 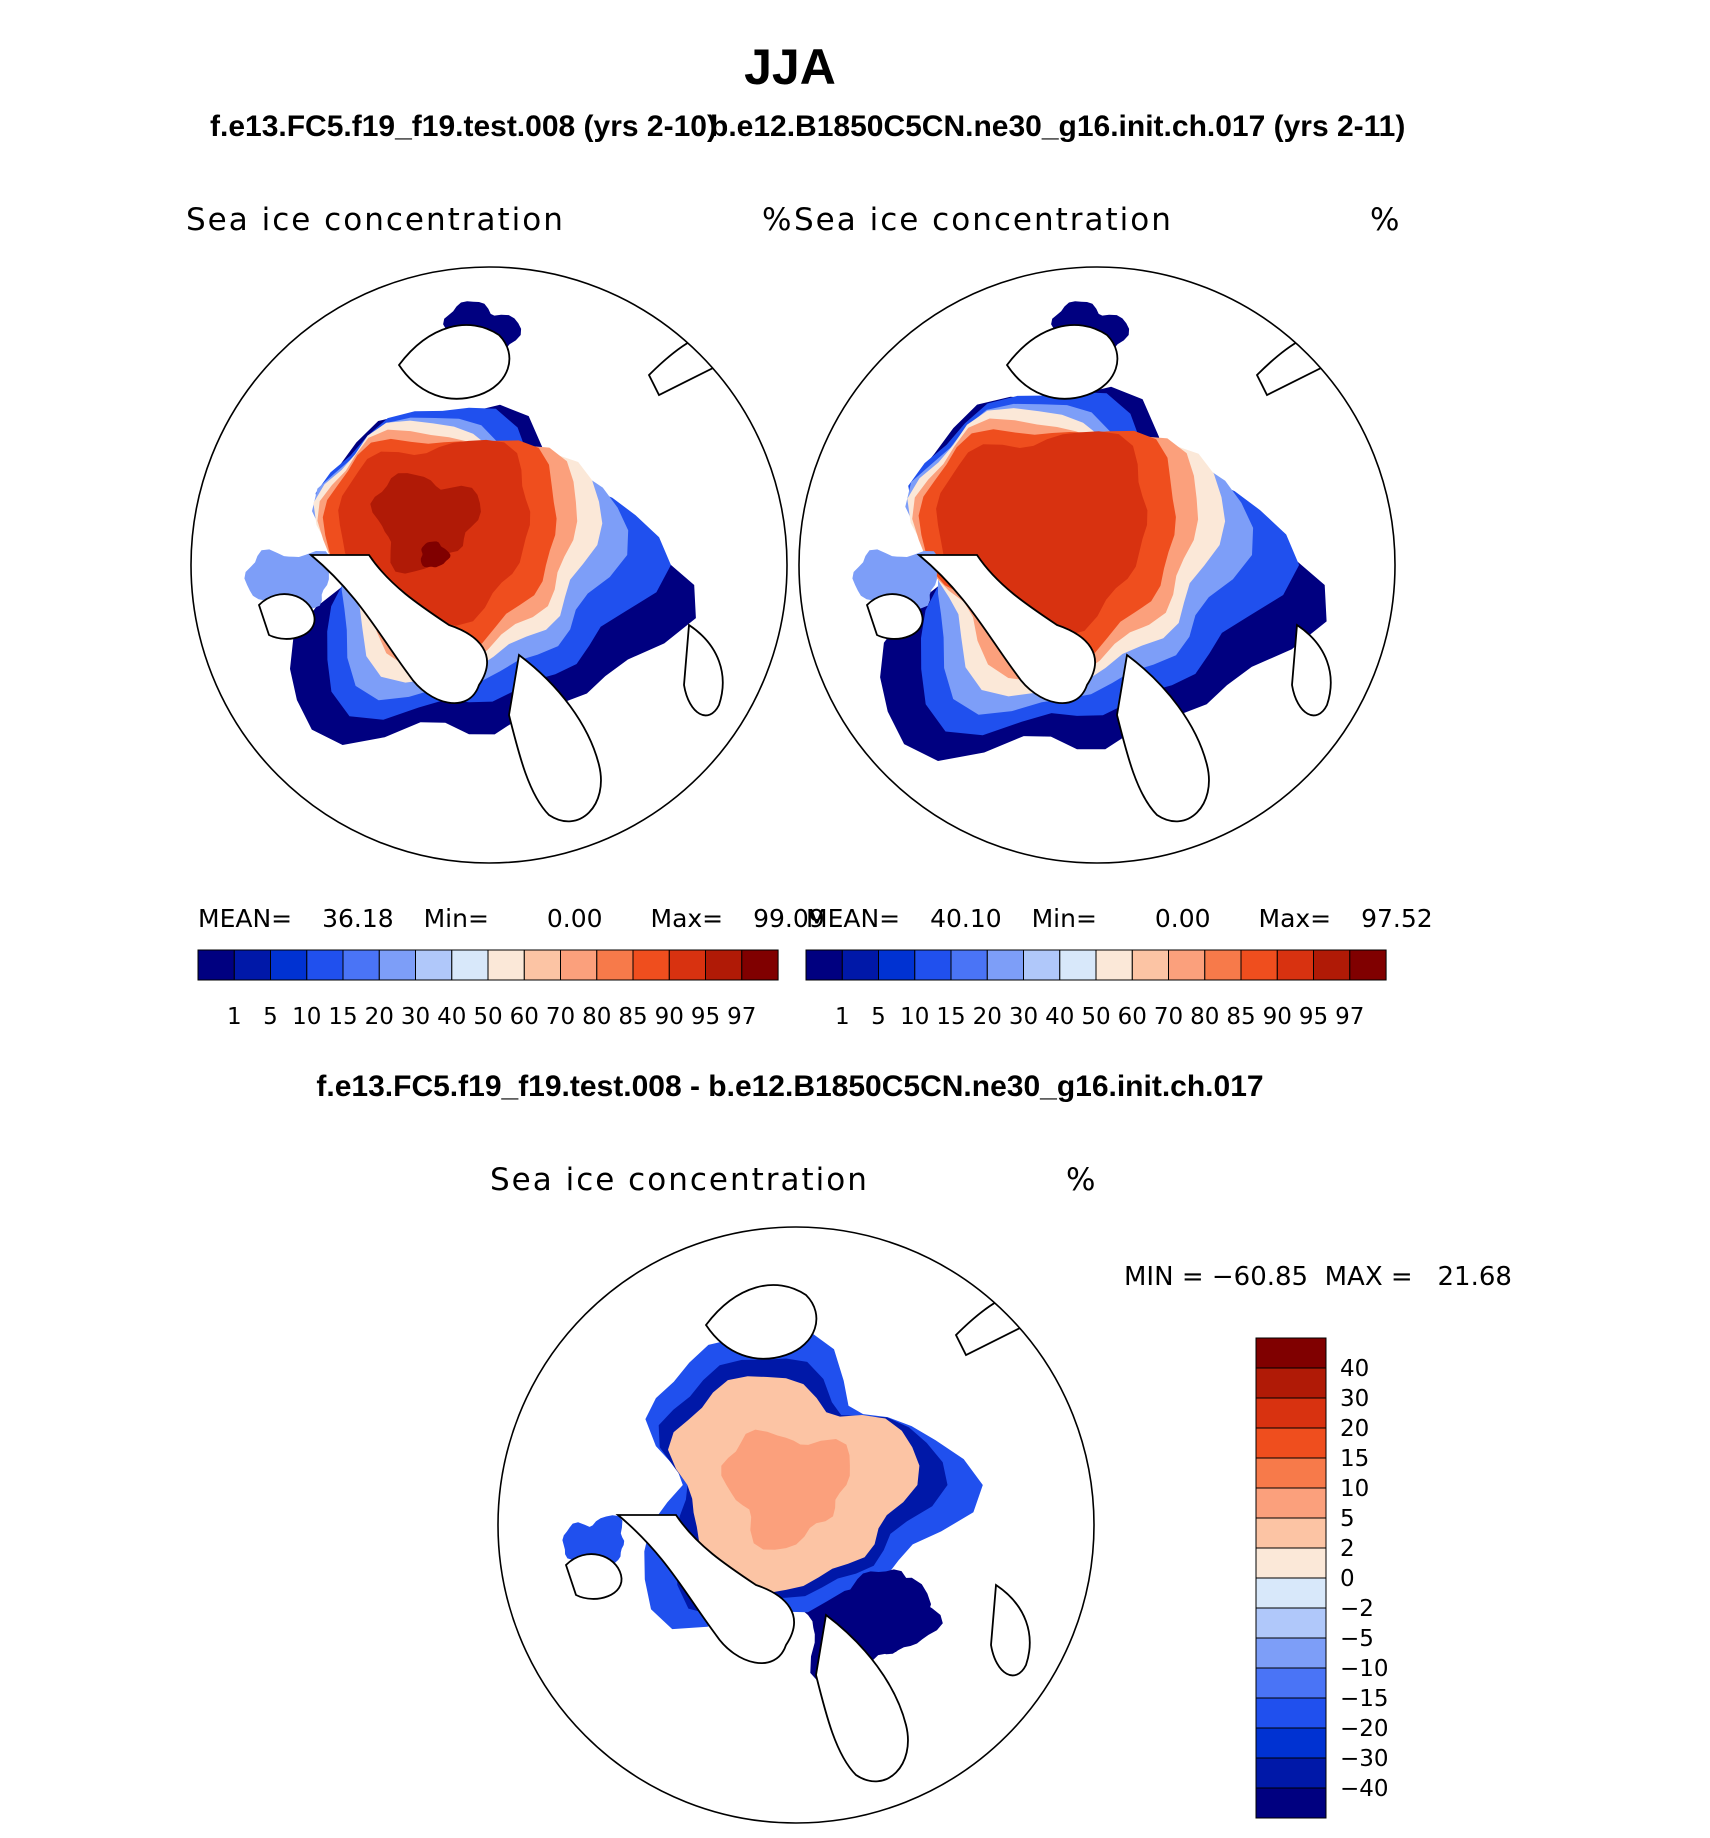 I want to click on map-model-b, so click(x=1097, y=565).